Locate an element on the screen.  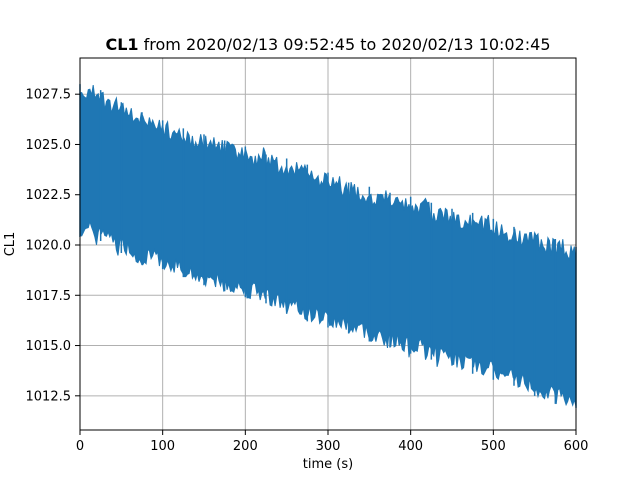
x-tick-label: 0 is located at coordinates (80, 446).